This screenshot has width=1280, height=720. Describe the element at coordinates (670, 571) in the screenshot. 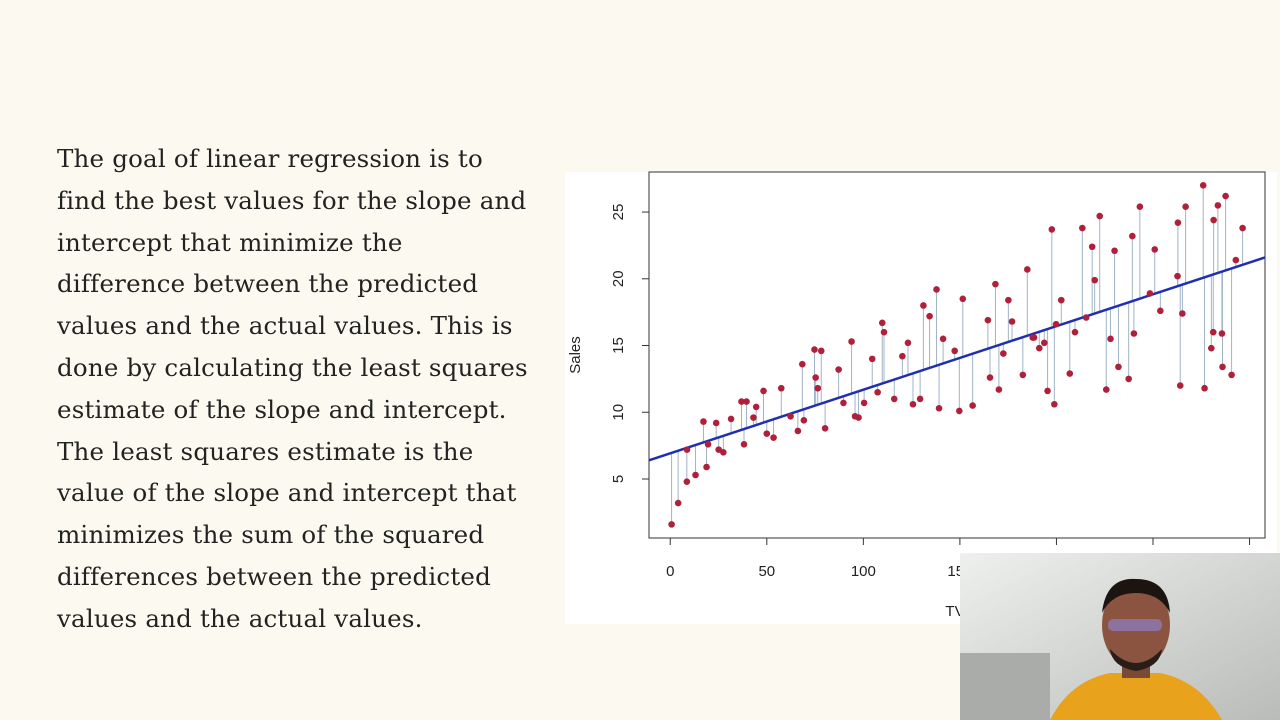

I see `x-tick-label: 0` at that location.